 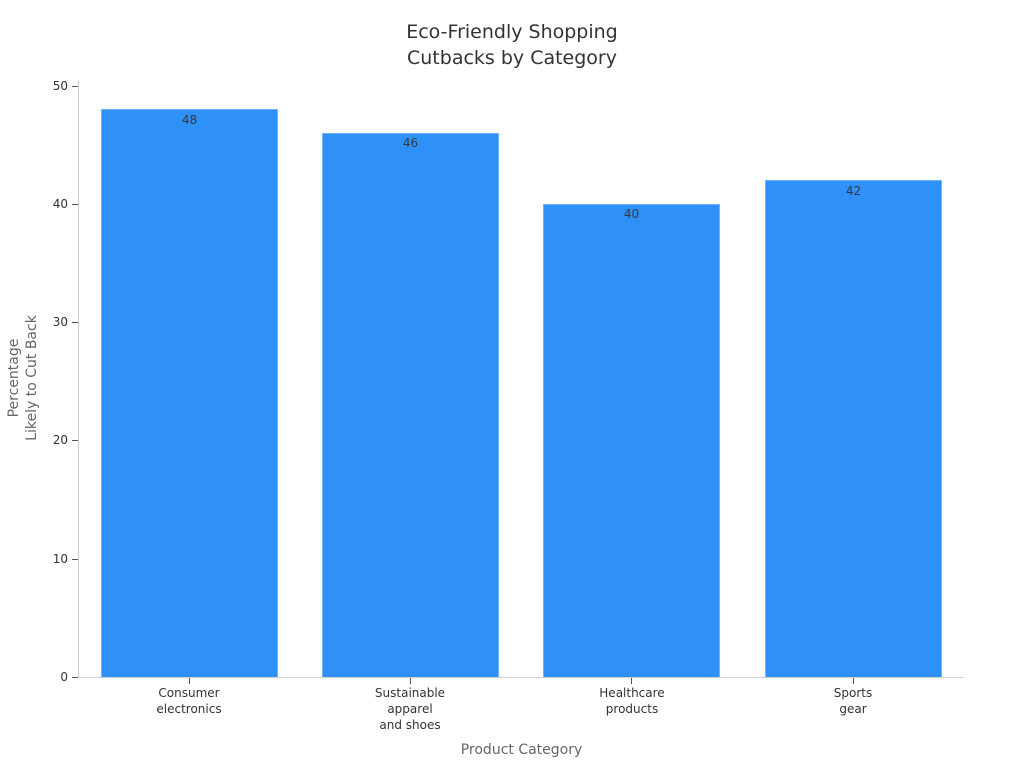 What do you see at coordinates (60, 559) in the screenshot?
I see `y-tick-label-10: 10` at bounding box center [60, 559].